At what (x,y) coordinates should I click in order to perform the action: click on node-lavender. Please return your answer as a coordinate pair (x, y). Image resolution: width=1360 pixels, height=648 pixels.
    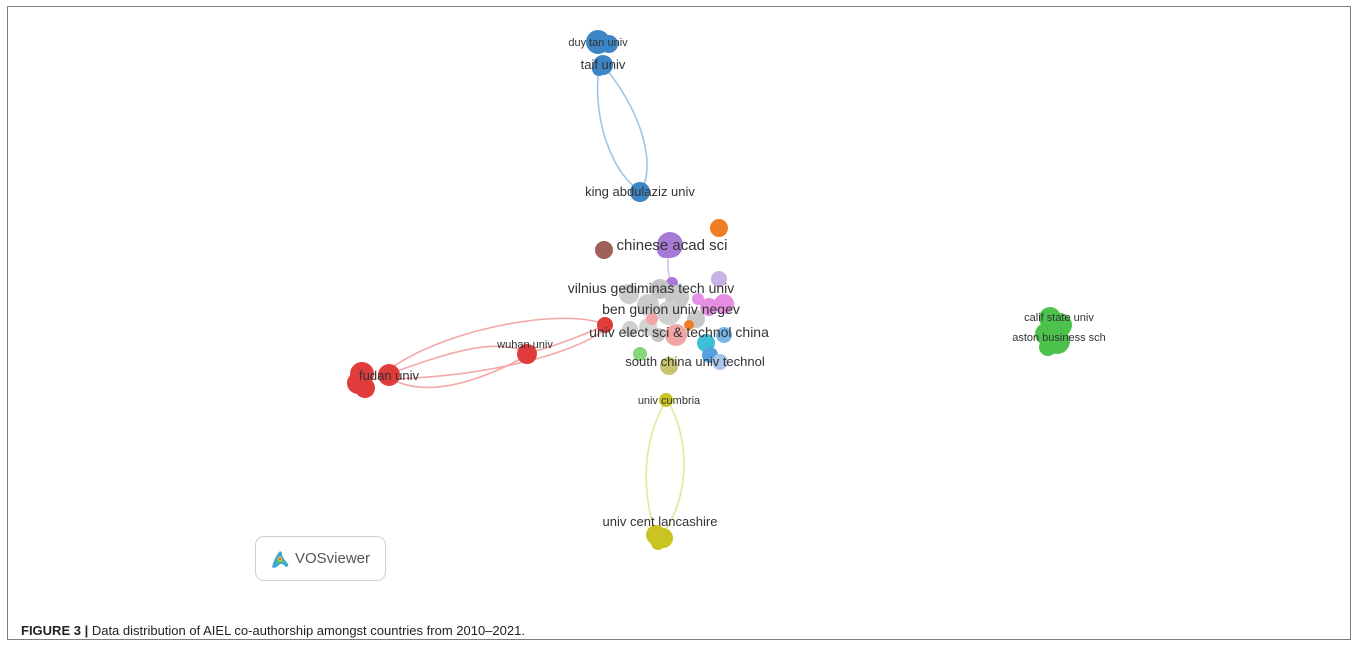
    Looking at the image, I should click on (719, 279).